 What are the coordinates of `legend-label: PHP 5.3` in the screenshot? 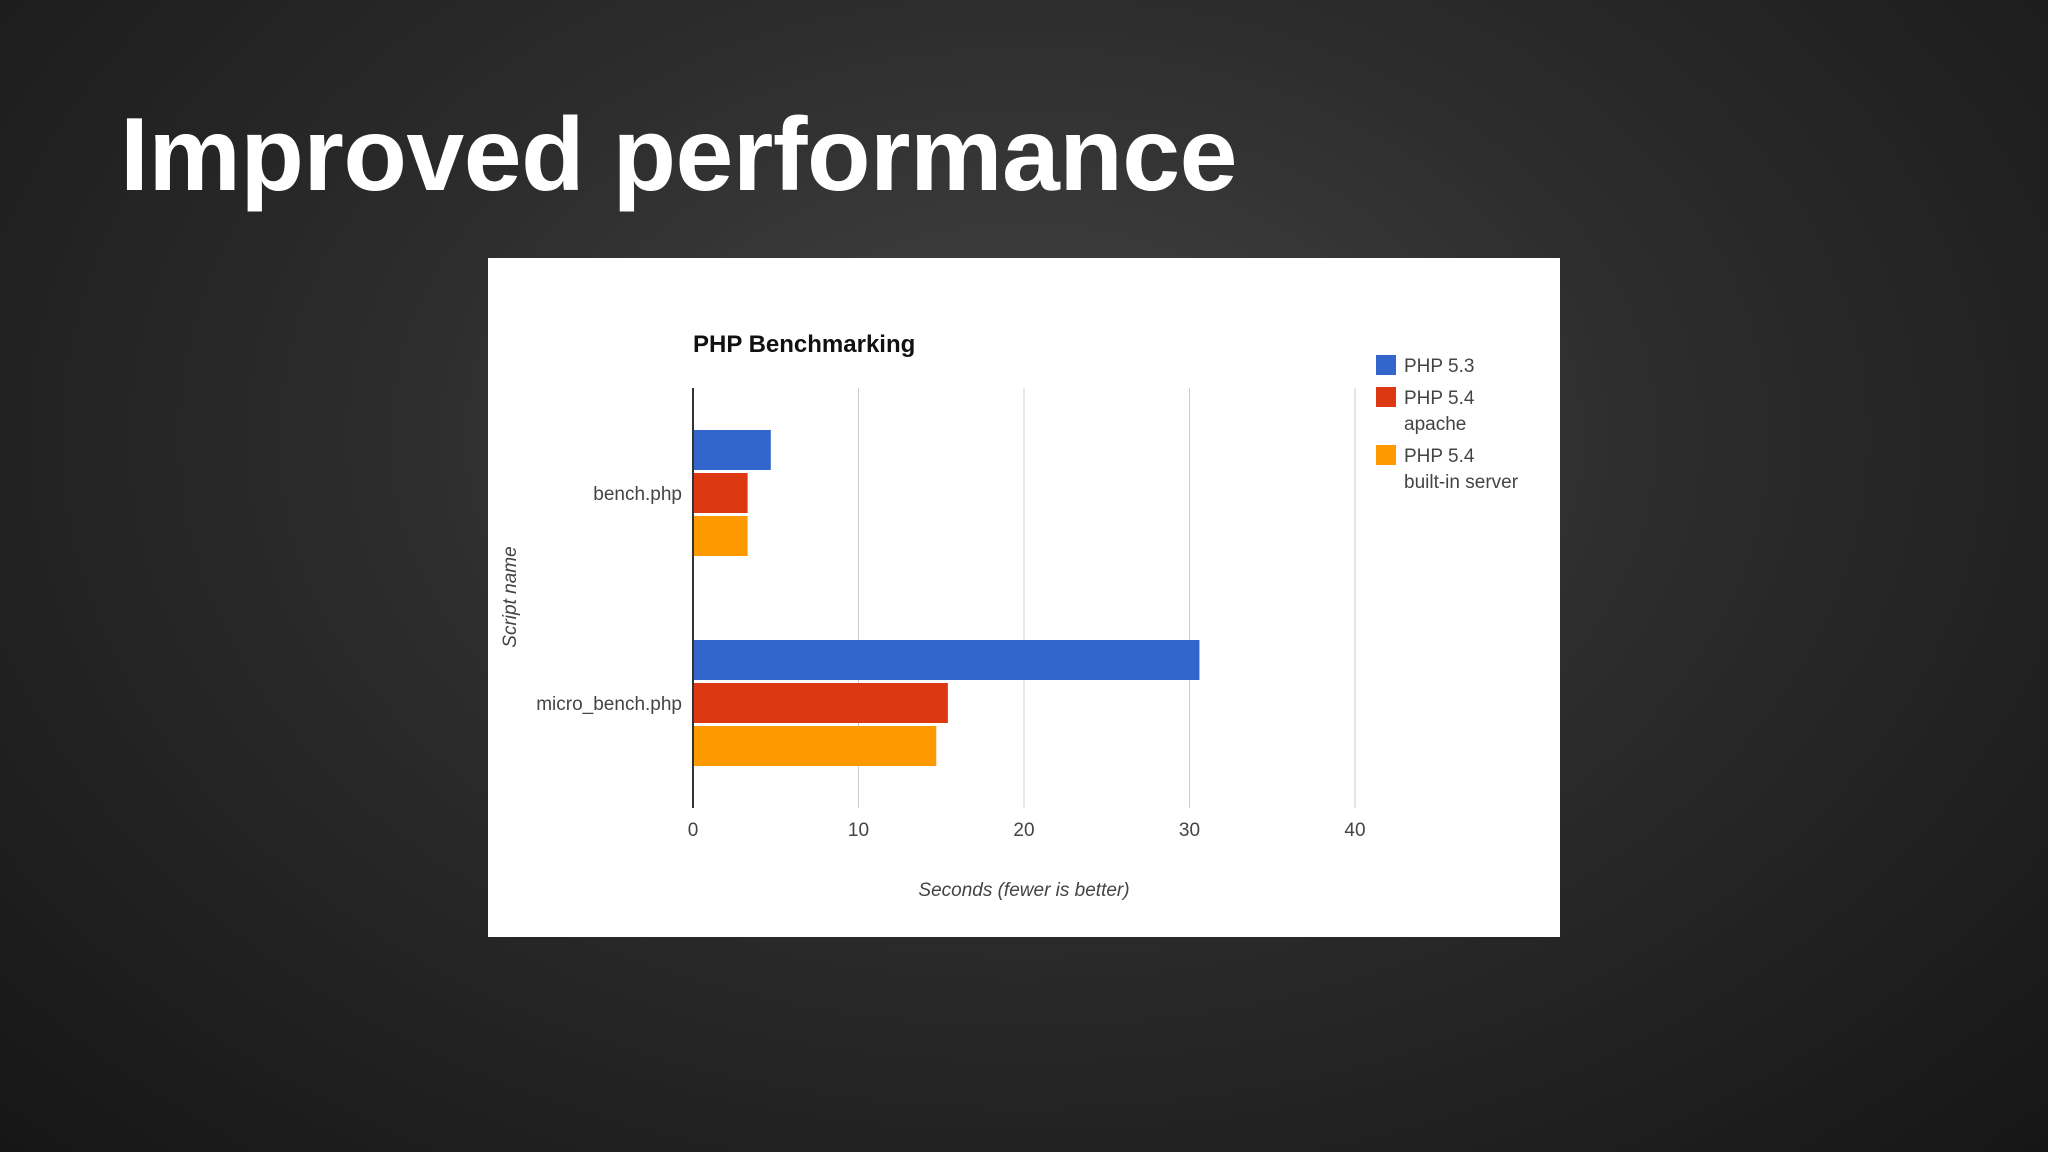 It's located at (1439, 366).